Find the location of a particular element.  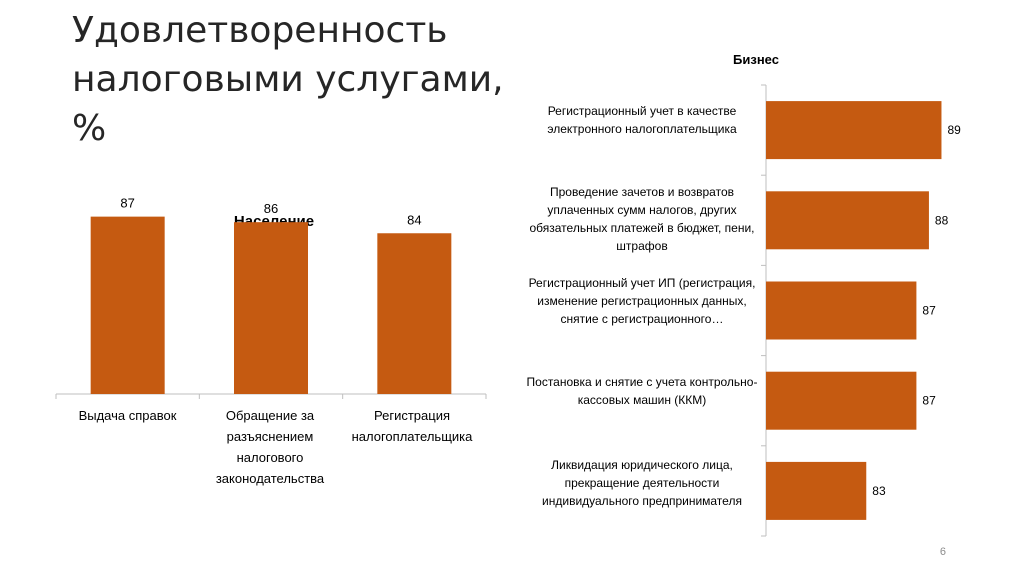

business-chart-title: Бизнес is located at coordinates (756, 59).